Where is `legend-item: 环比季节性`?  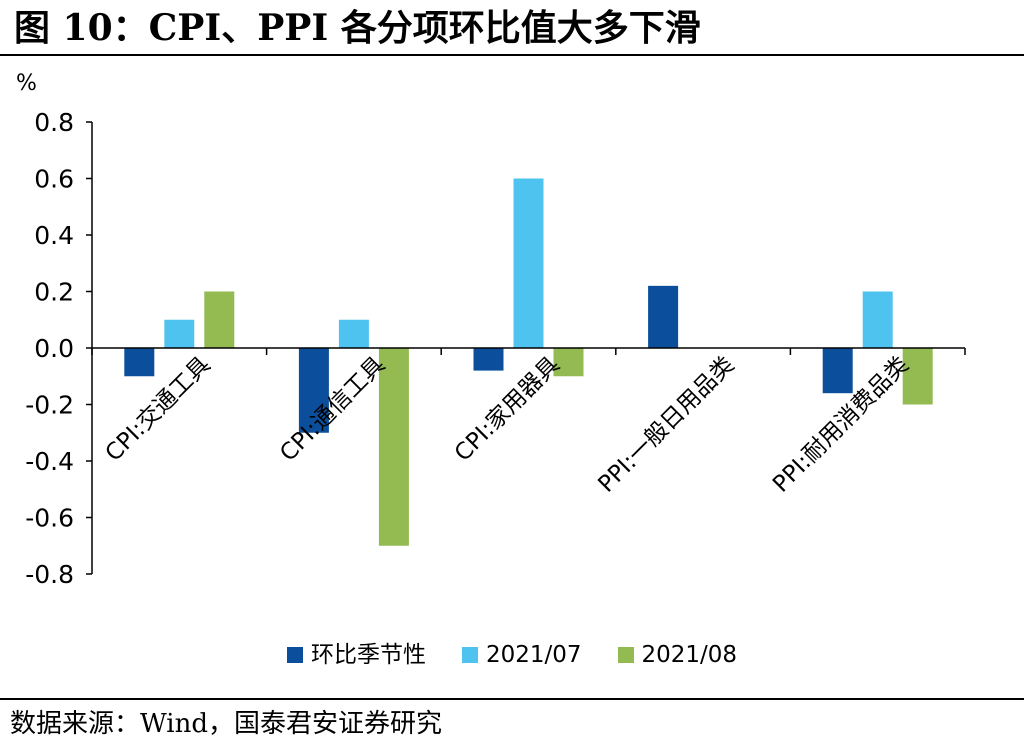 legend-item: 环比季节性 is located at coordinates (356, 655).